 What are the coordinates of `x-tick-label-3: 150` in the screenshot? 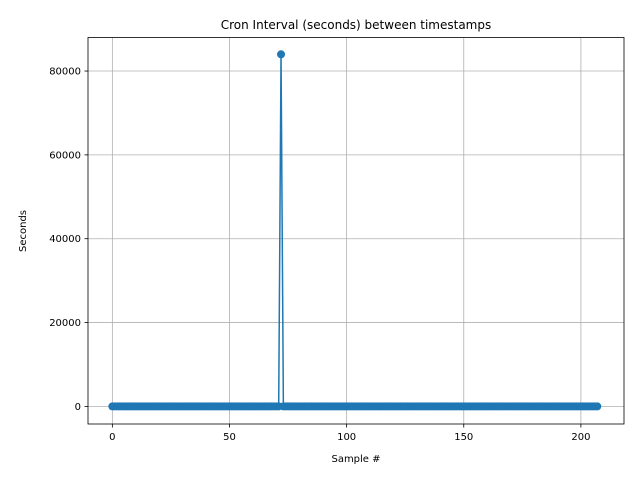 It's located at (463, 437).